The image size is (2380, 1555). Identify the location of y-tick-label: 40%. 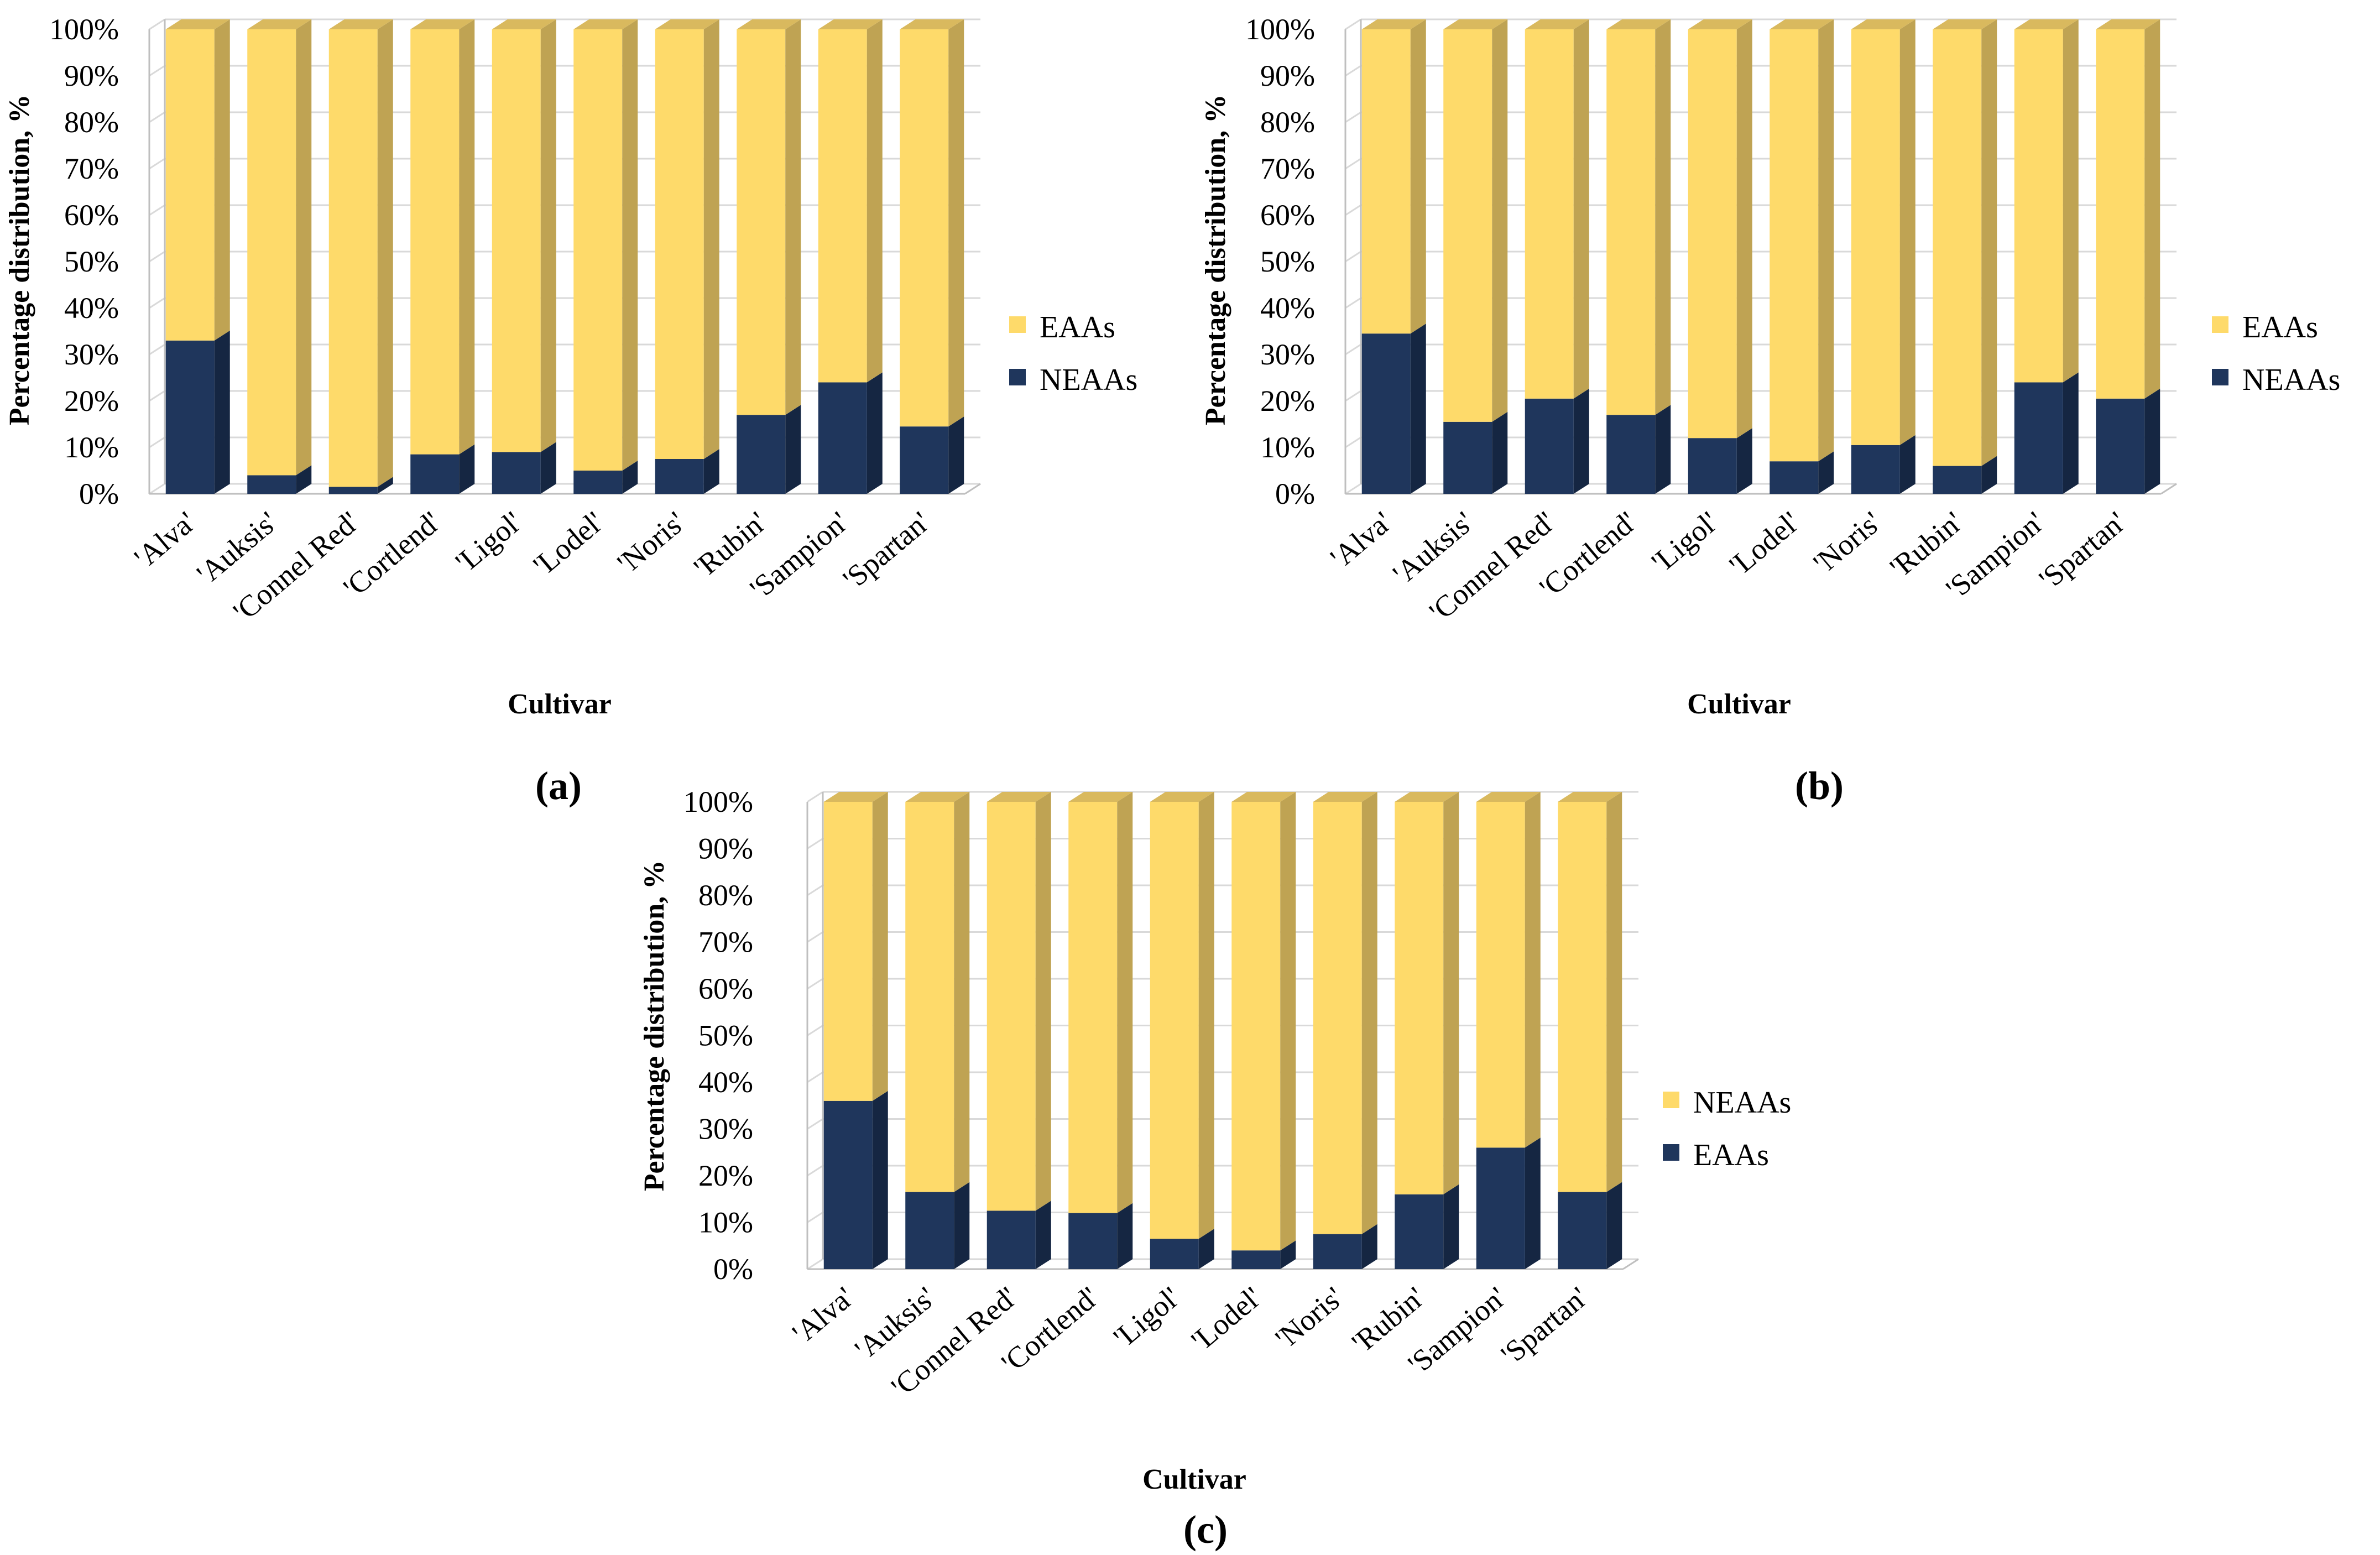
(1287, 308).